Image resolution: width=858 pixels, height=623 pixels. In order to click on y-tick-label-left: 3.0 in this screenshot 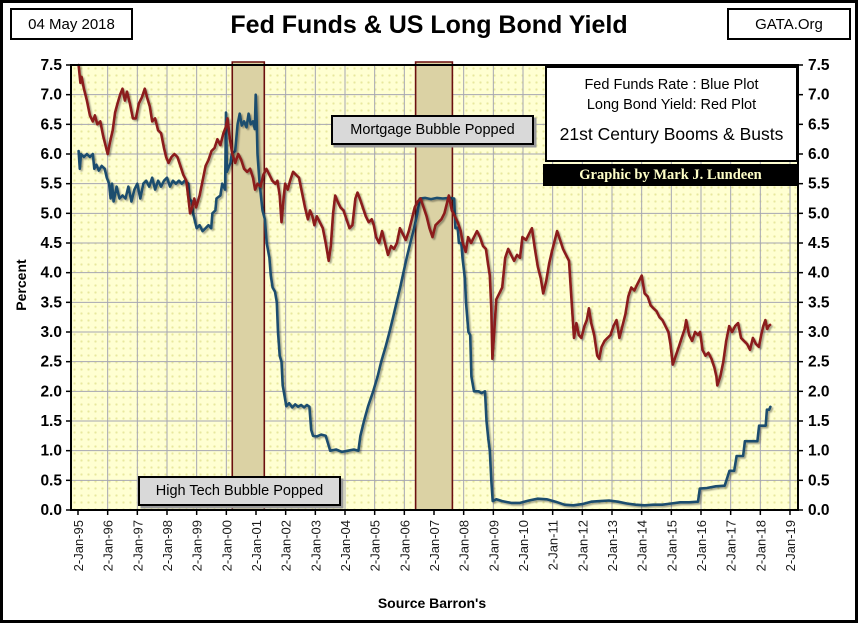, I will do `click(51, 332)`.